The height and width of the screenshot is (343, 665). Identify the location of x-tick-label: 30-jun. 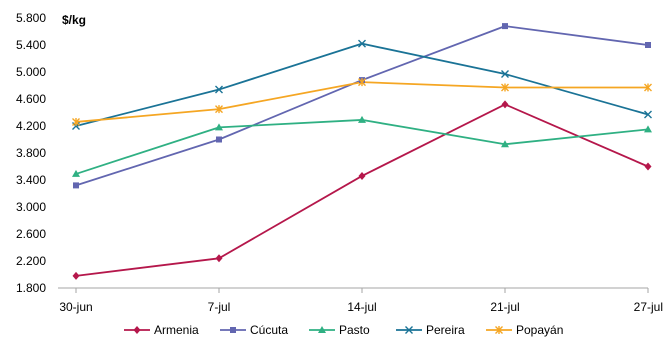
(75, 307).